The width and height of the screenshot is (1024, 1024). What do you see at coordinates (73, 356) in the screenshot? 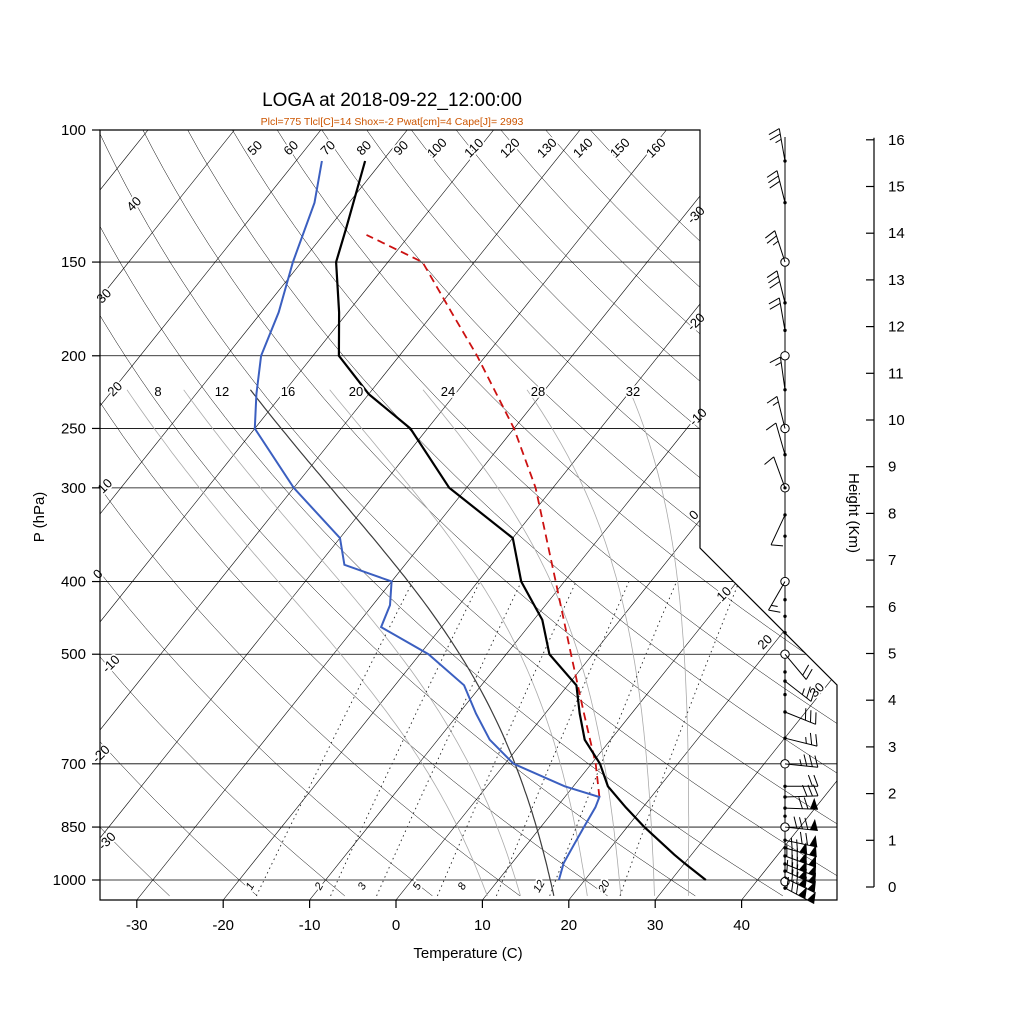
I see `pressure-tick-label: 200` at bounding box center [73, 356].